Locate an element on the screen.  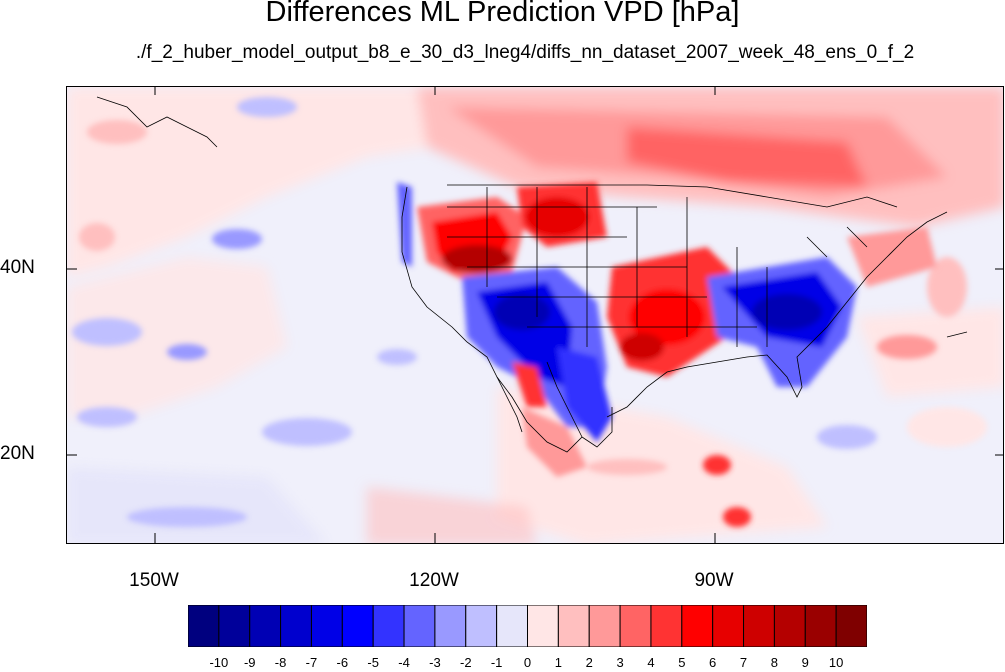
colorbar-tick-label: -4 is located at coordinates (404, 662).